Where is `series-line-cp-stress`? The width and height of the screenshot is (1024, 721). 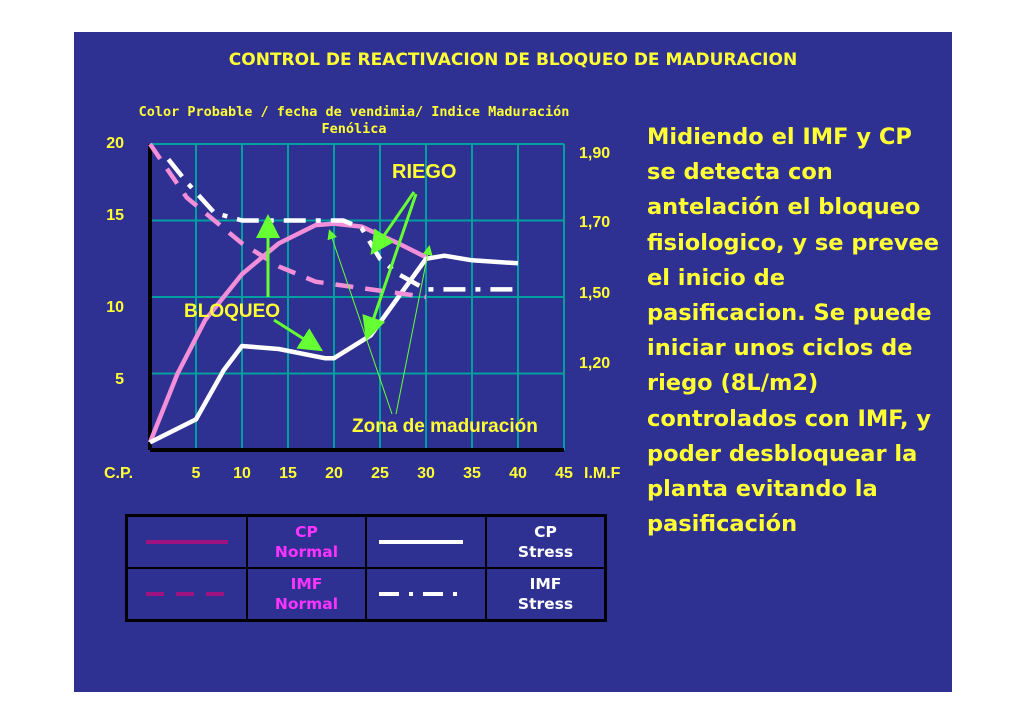 series-line-cp-stress is located at coordinates (333, 349).